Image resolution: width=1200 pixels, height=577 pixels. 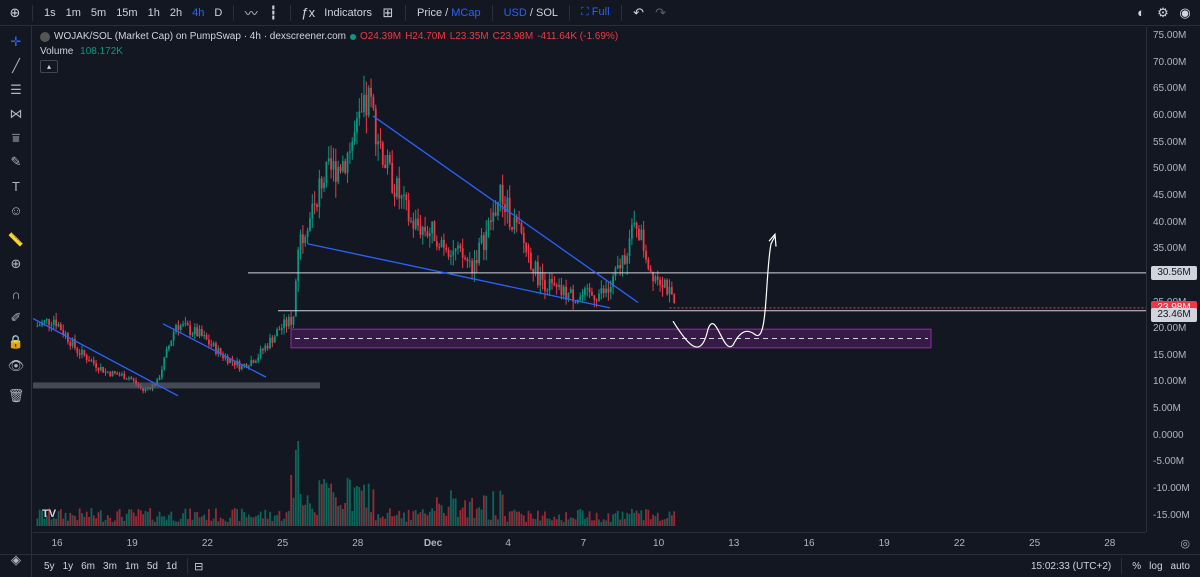 I want to click on clock: 15:02:33 (UTC+2), so click(x=1071, y=566).